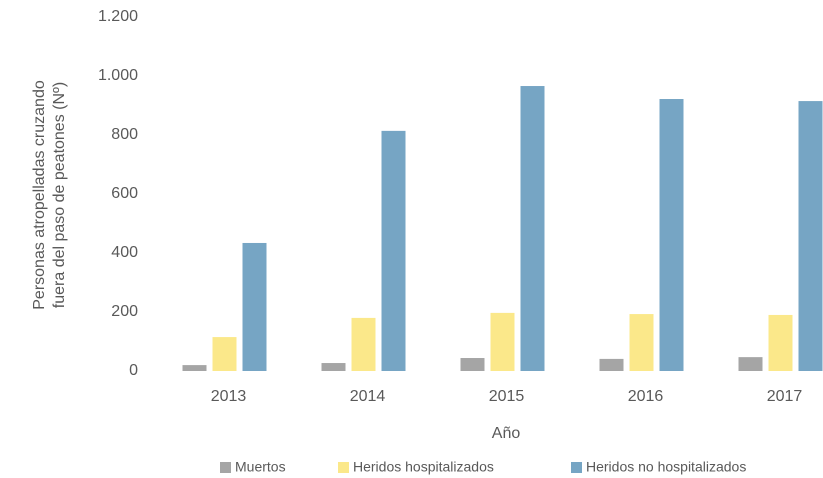 Image resolution: width=823 pixels, height=478 pixels. I want to click on x-tick-label: 2016, so click(646, 396).